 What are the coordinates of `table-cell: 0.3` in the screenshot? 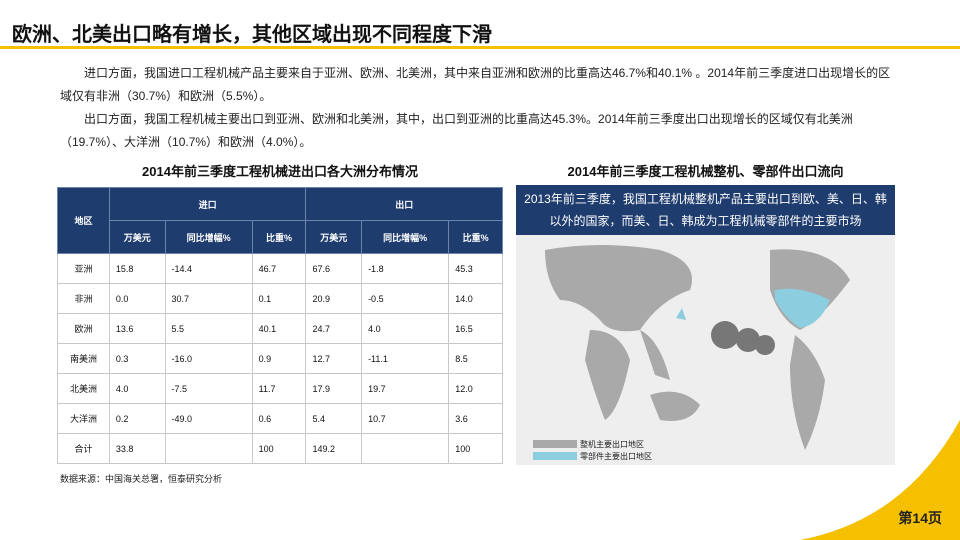 It's located at (137, 358).